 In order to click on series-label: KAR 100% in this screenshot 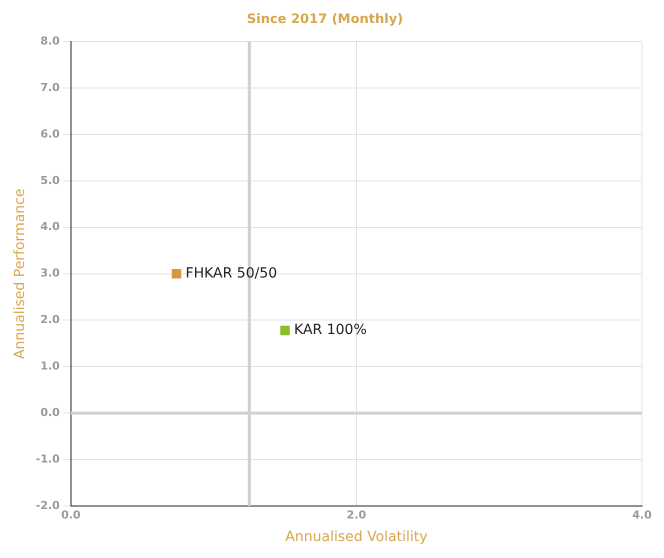, I will do `click(330, 330)`.